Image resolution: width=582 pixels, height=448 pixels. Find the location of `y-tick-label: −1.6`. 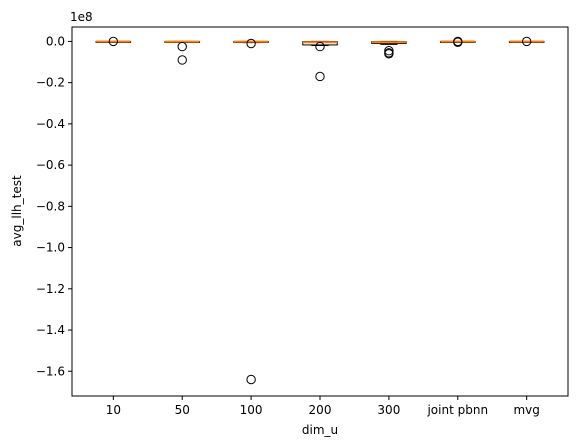

y-tick-label: −1.6 is located at coordinates (50, 371).